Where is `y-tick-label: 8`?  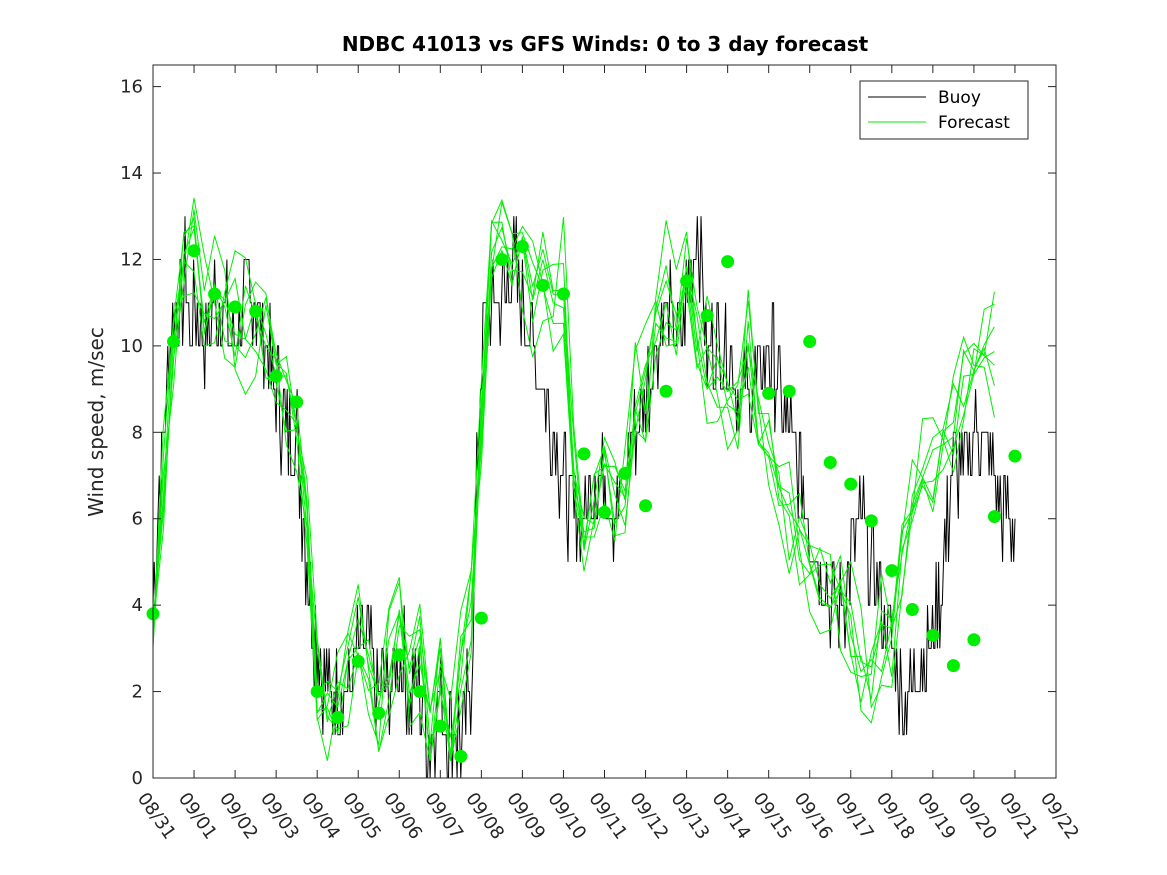 y-tick-label: 8 is located at coordinates (137, 432).